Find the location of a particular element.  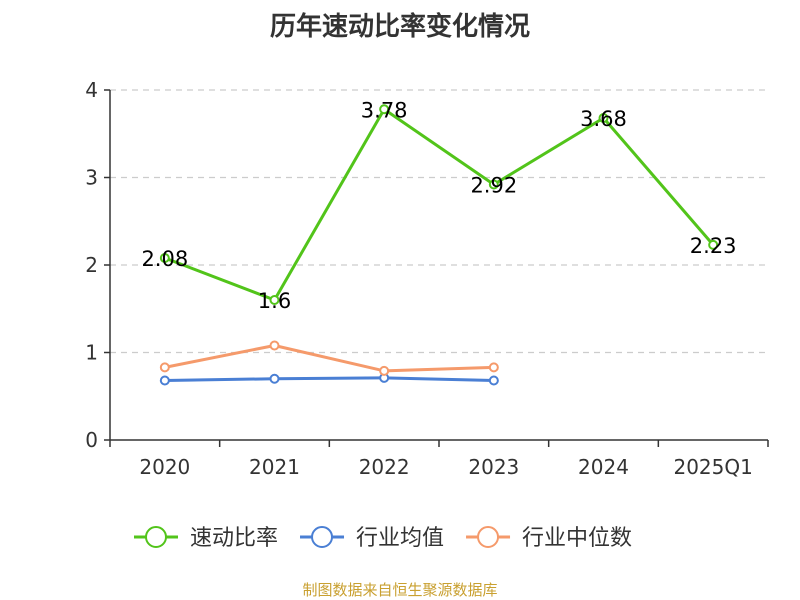

x-tick-label: 2023 is located at coordinates (493, 467).